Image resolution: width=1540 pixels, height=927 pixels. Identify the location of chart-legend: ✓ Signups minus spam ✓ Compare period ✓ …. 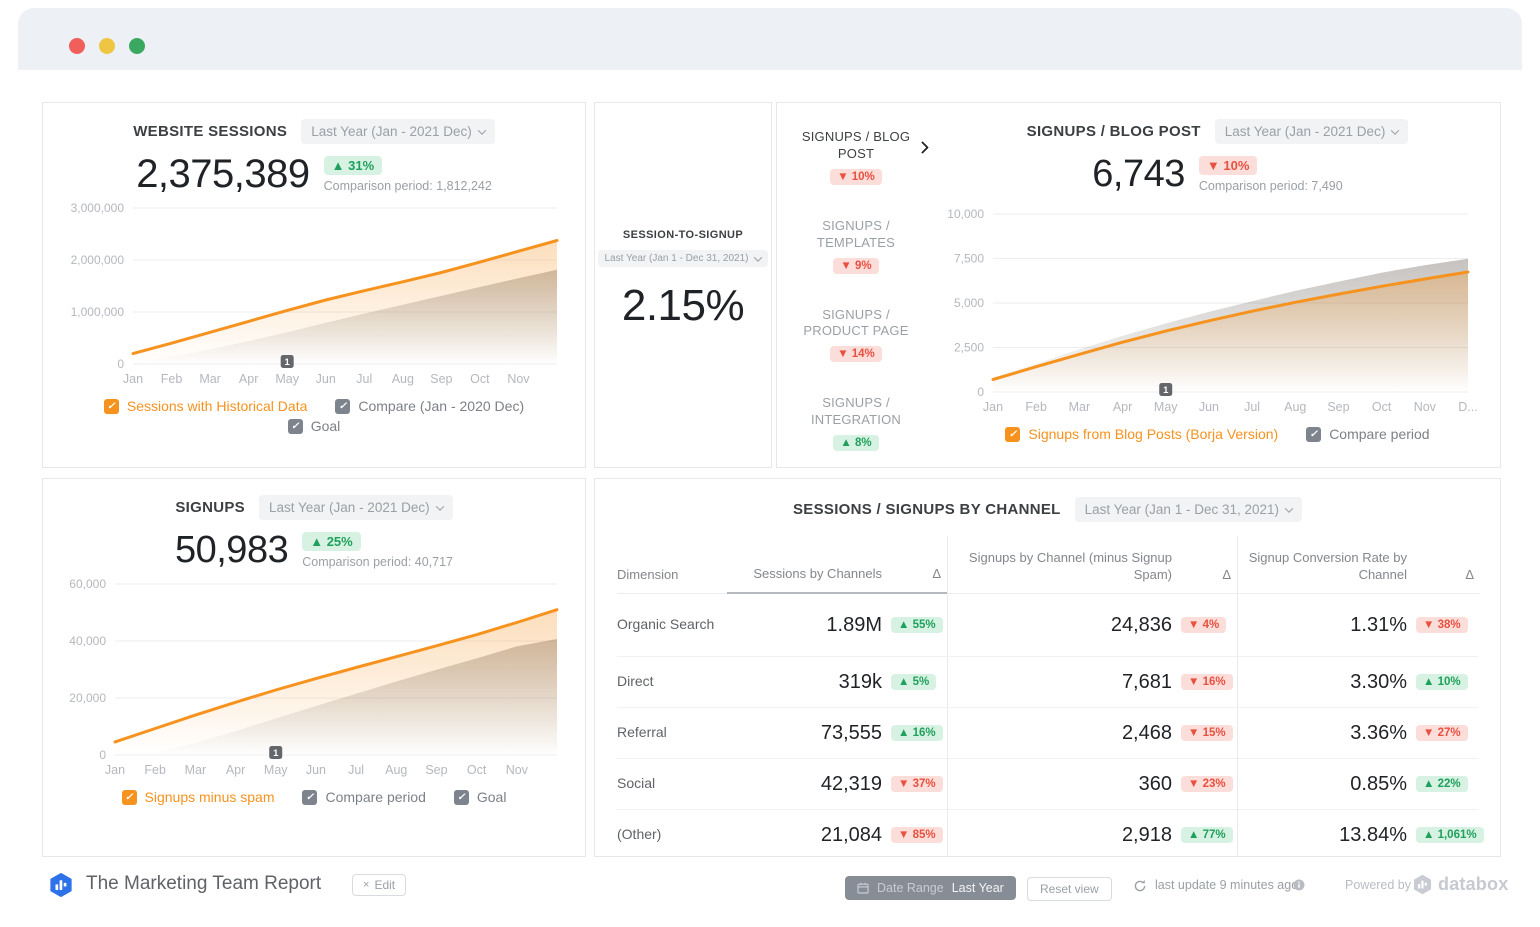
(314, 797).